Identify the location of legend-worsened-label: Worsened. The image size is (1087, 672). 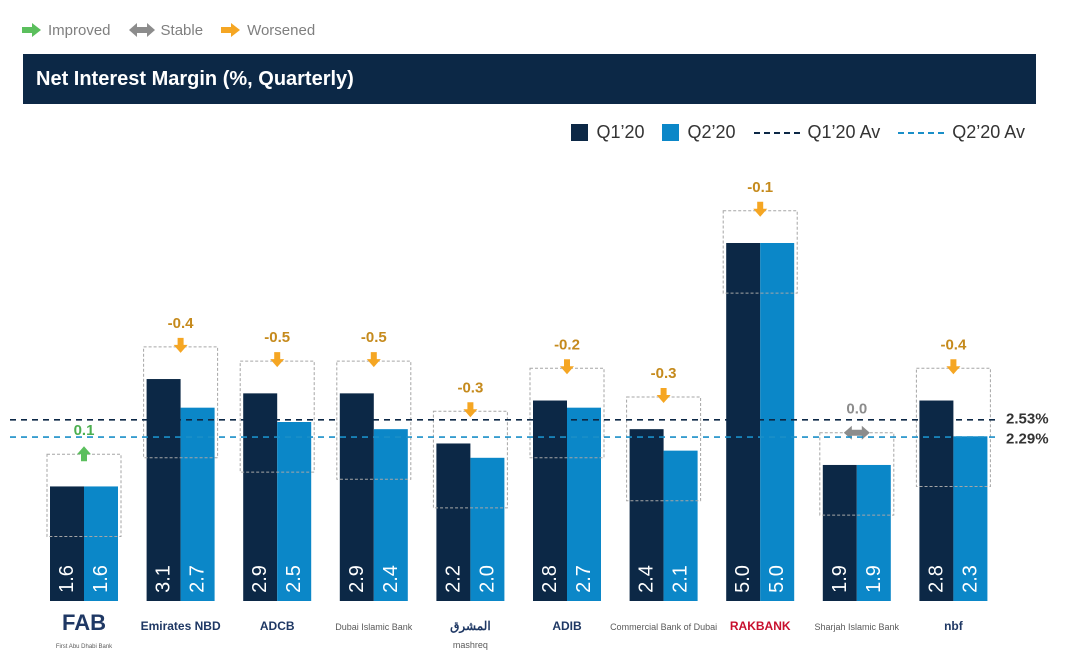
(281, 30).